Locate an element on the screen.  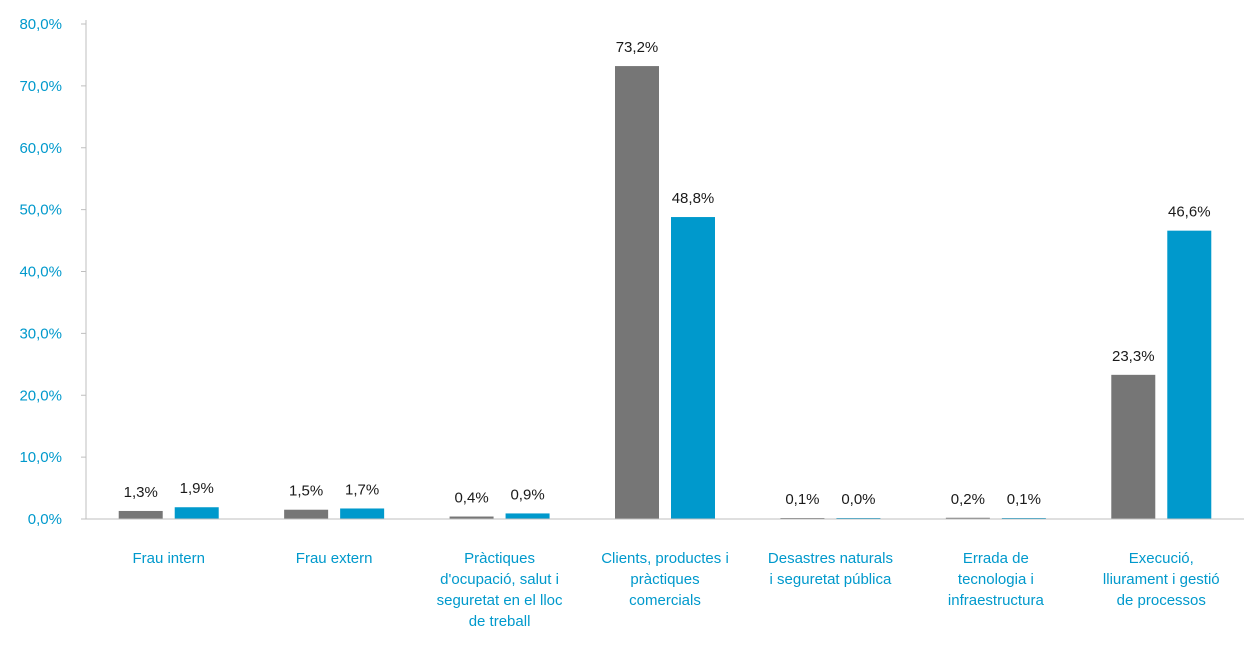
x-category-label-line: de processos is located at coordinates (1161, 600).